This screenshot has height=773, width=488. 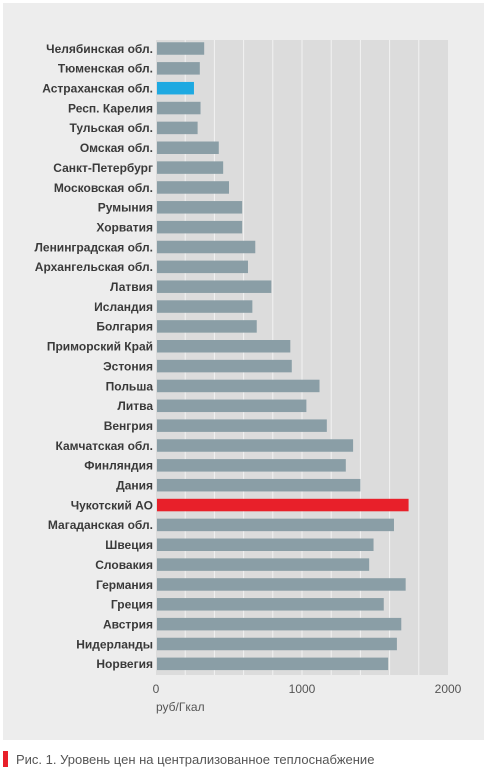 What do you see at coordinates (94, 267) in the screenshot?
I see `category-label: Архангельская обл.` at bounding box center [94, 267].